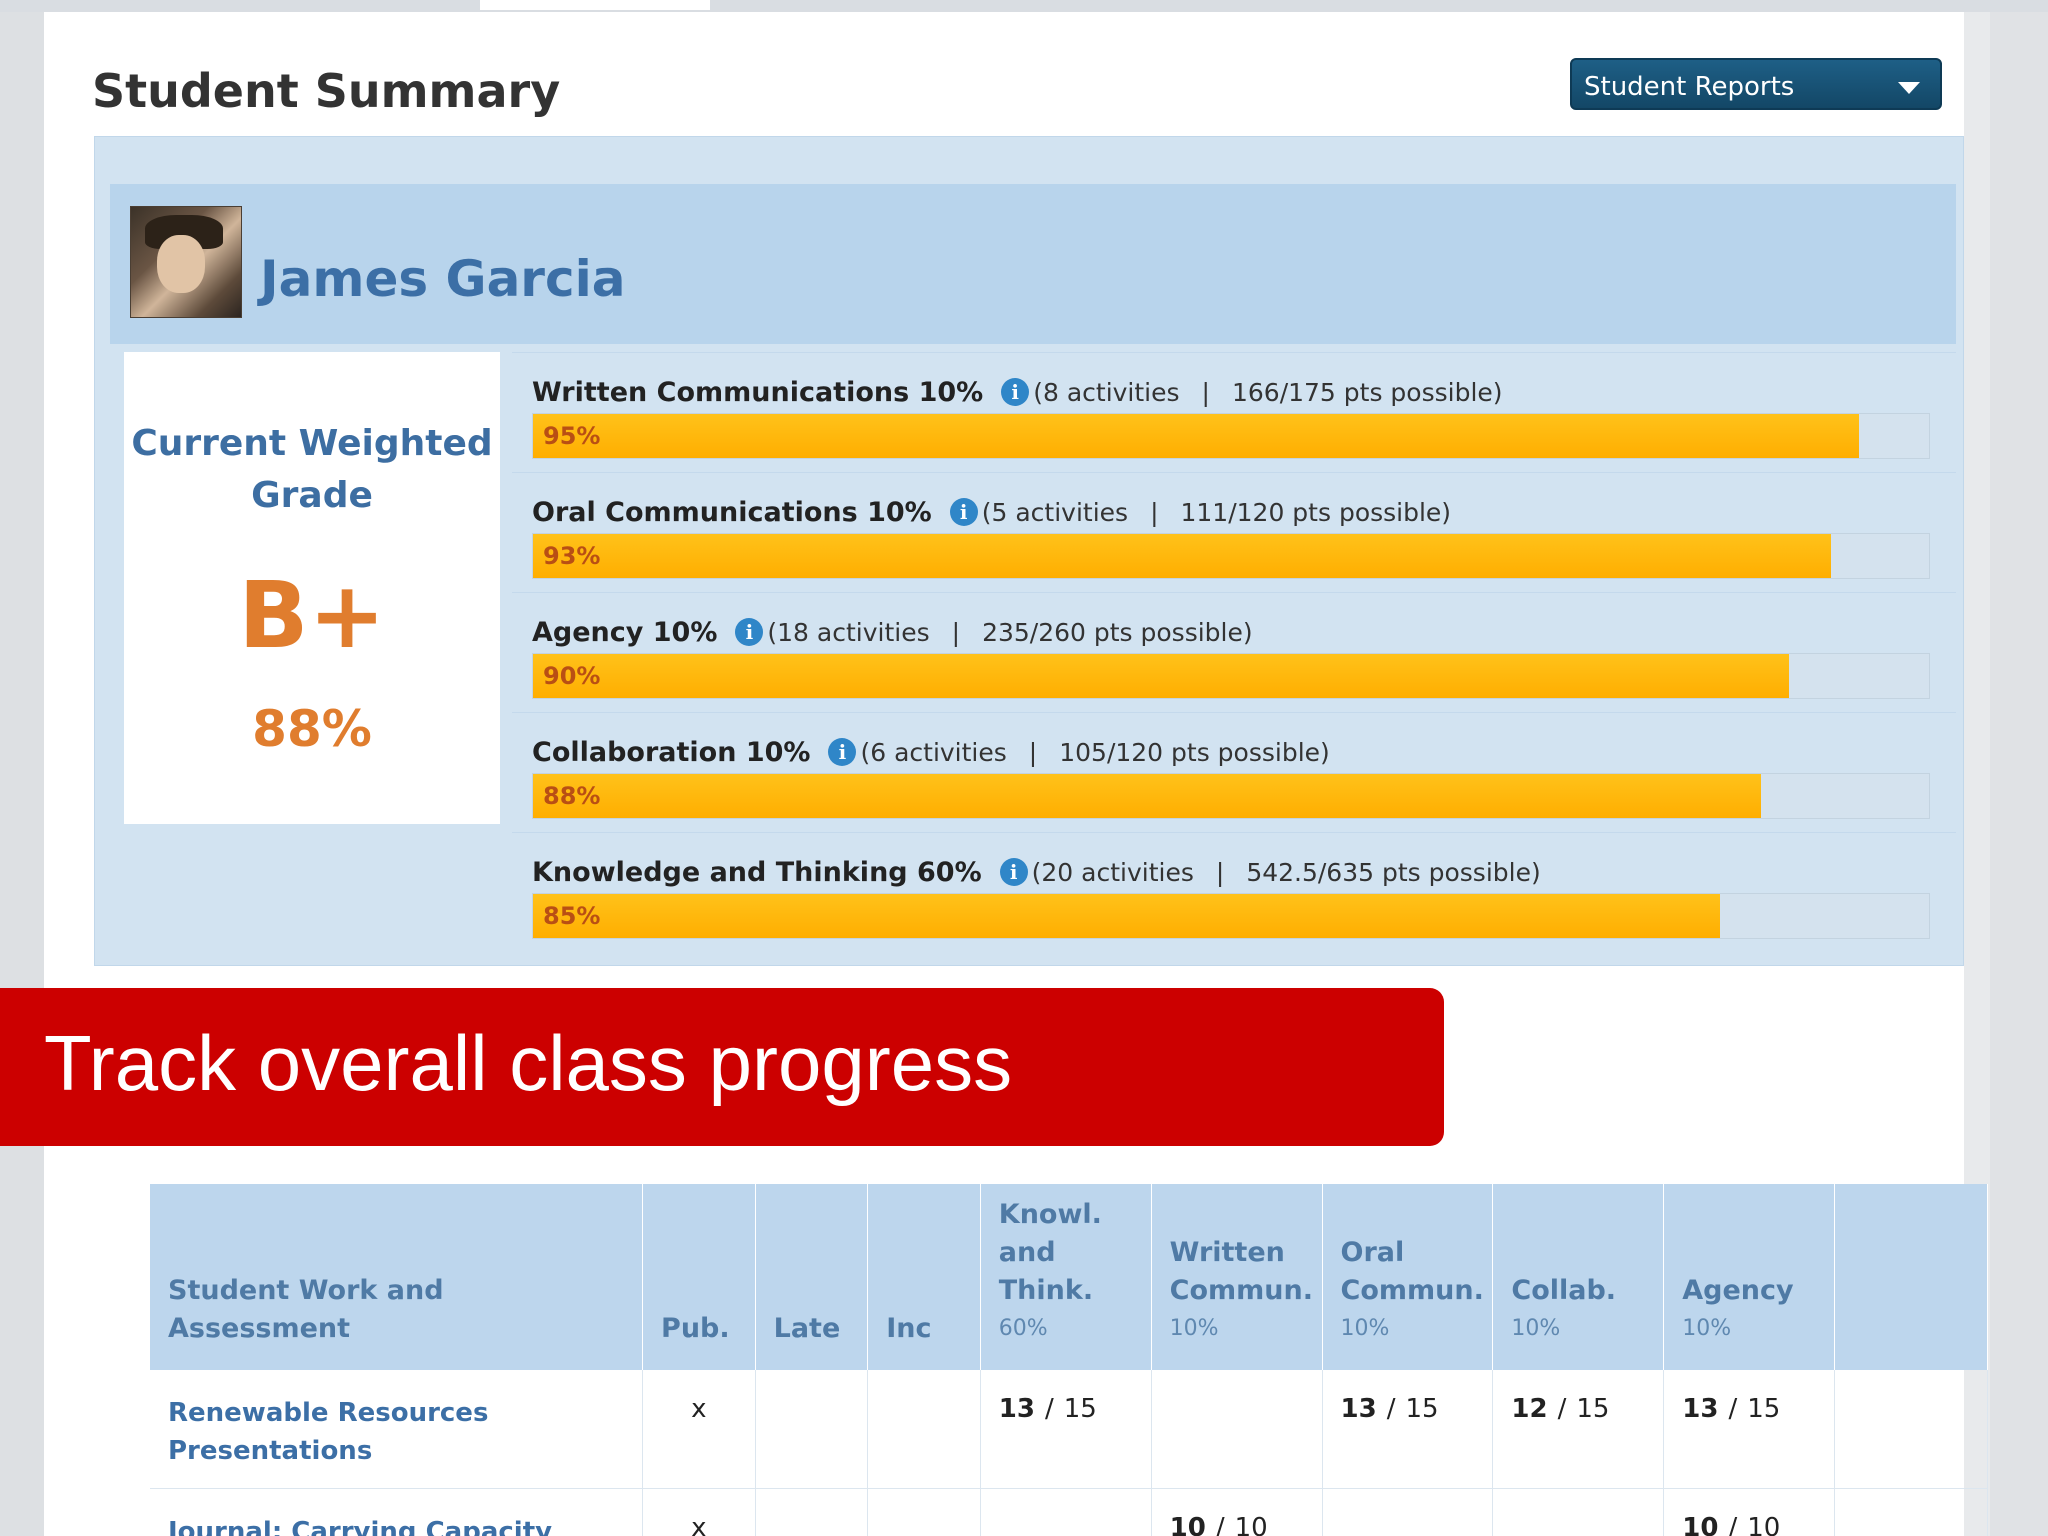 This screenshot has height=1536, width=2048. I want to click on progress-bar: 90%, so click(1231, 676).